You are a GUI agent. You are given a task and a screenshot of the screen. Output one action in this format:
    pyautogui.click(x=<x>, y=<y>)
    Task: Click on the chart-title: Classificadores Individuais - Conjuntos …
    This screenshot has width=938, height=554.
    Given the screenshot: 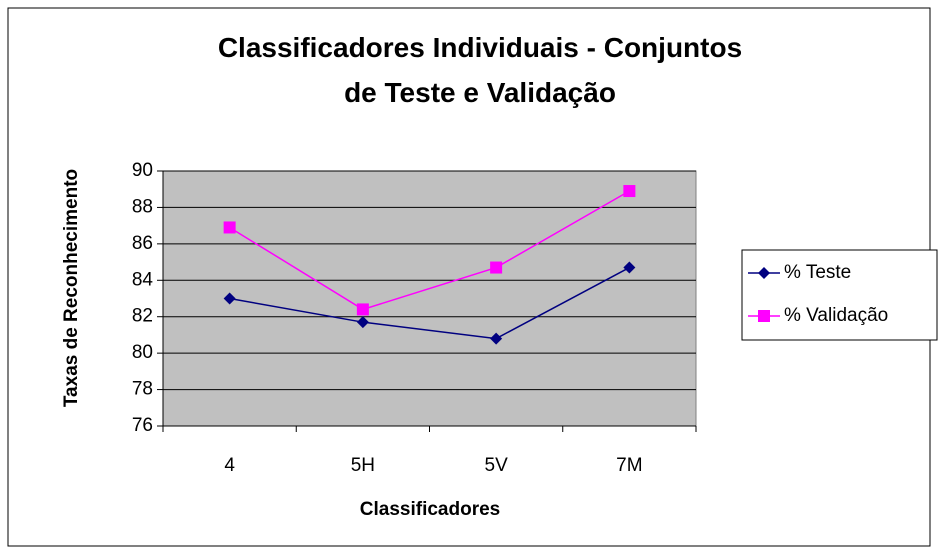 What is the action you would take?
    pyautogui.click(x=480, y=70)
    